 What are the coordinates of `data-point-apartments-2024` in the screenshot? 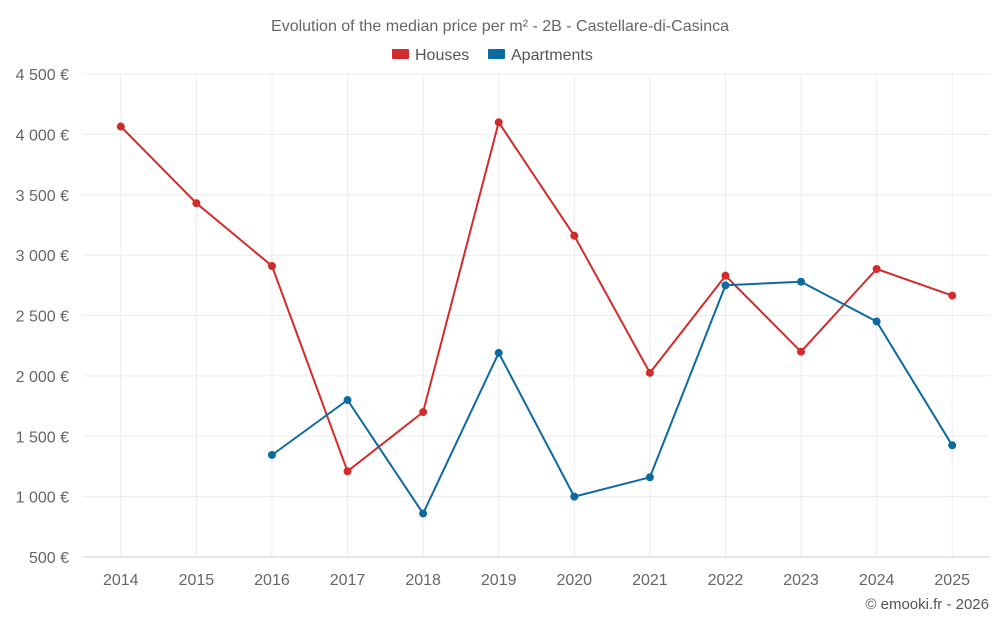 It's located at (876, 321).